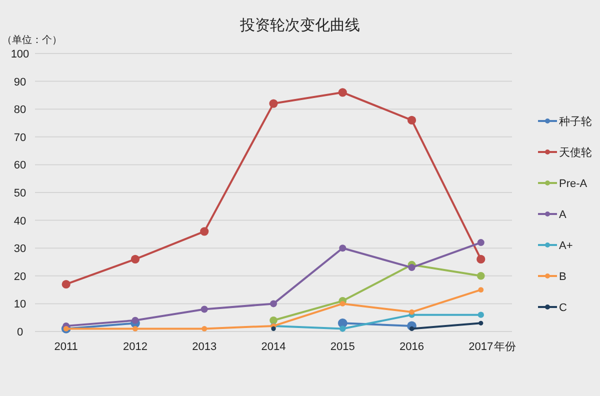  Describe the element at coordinates (32, 40) in the screenshot. I see `y-axis-title: （单位：个）` at that location.